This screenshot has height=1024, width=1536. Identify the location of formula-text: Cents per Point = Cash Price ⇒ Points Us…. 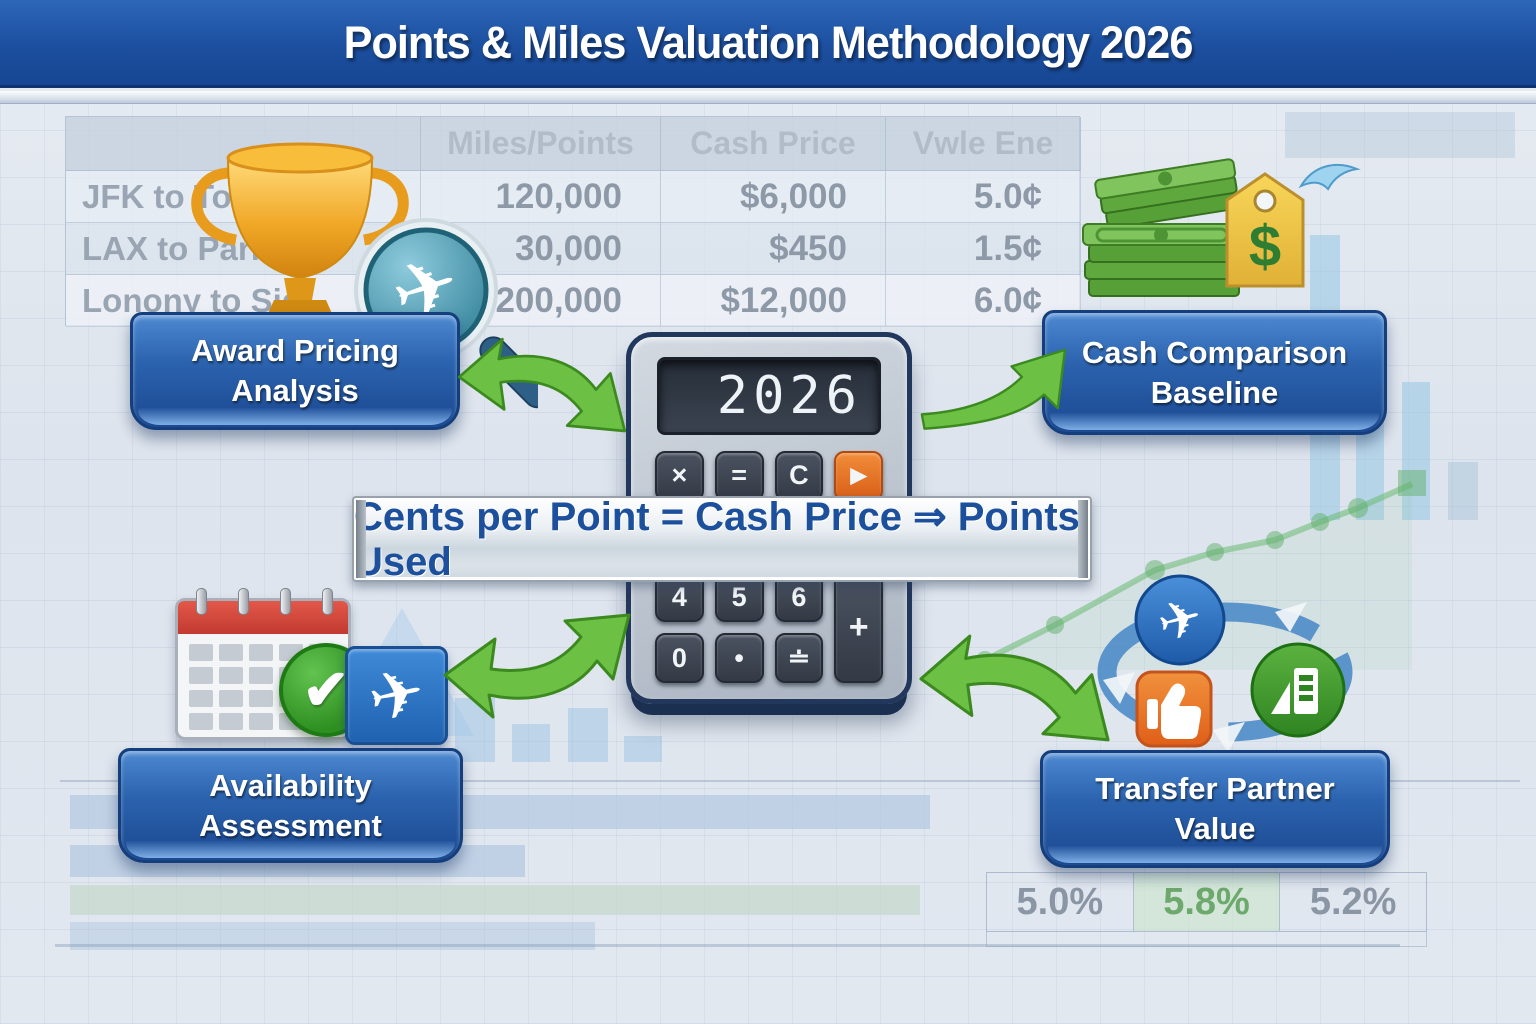
(717, 539).